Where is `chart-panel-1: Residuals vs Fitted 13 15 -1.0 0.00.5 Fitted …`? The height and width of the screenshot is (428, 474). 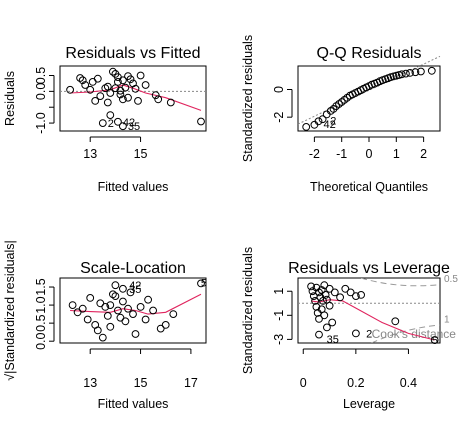
chart-panel-1: Residuals vs Fitted 13 15 -1.0 0.00.5 Fitted … is located at coordinates (105, 119).